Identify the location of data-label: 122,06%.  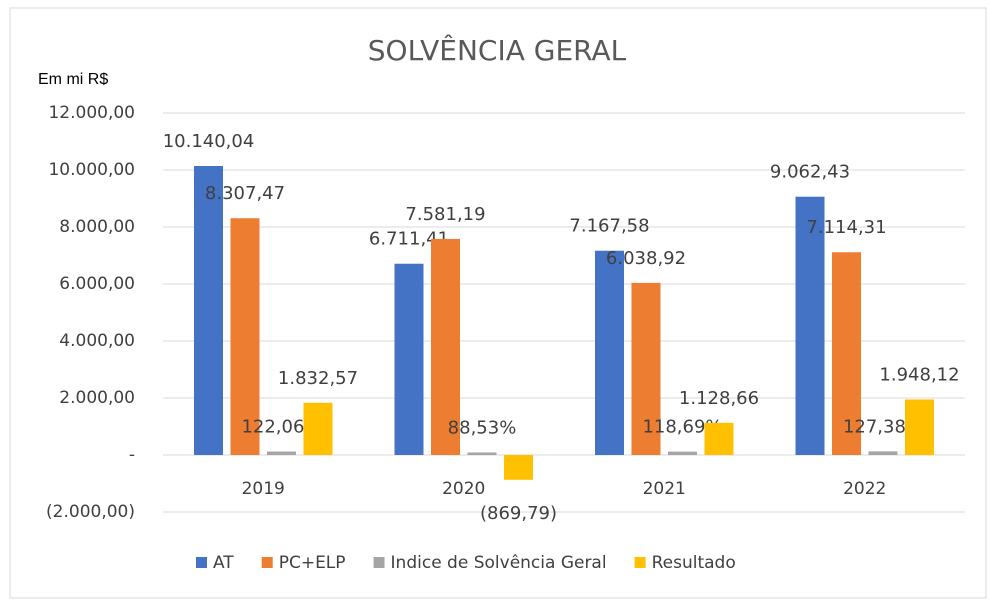
(281, 427).